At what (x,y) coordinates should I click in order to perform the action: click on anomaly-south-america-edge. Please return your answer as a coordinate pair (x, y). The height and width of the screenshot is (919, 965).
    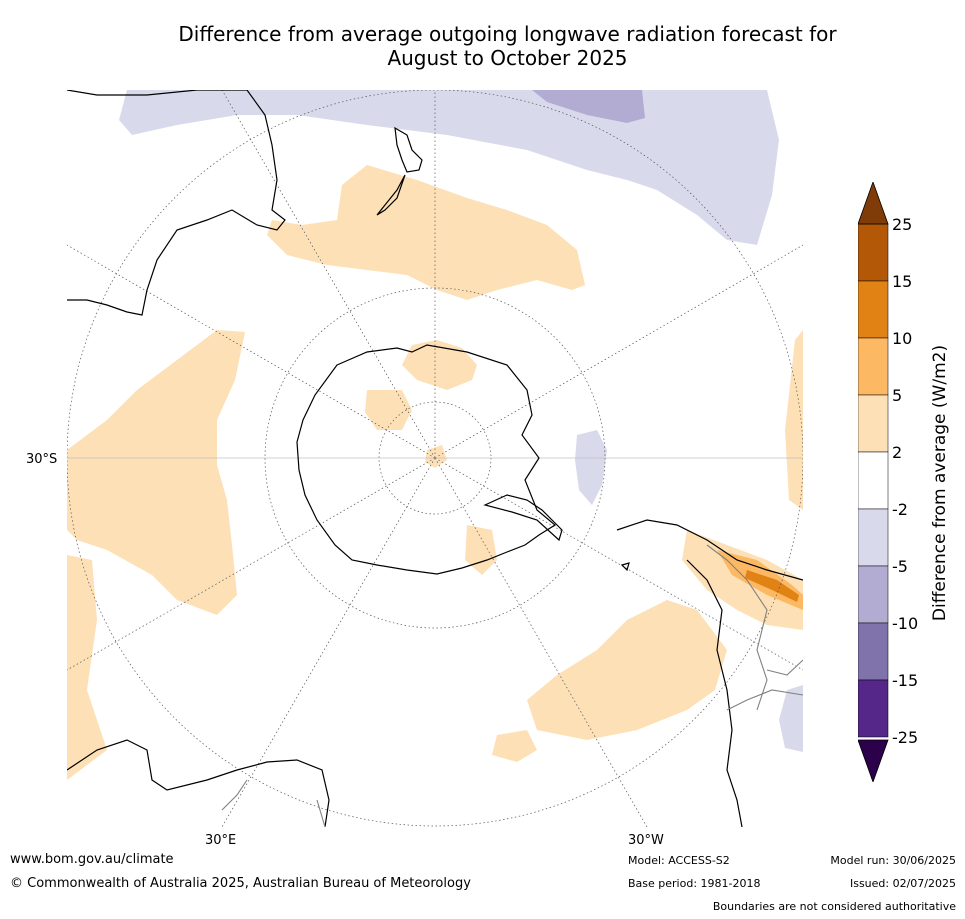
    Looking at the image, I should click on (791, 718).